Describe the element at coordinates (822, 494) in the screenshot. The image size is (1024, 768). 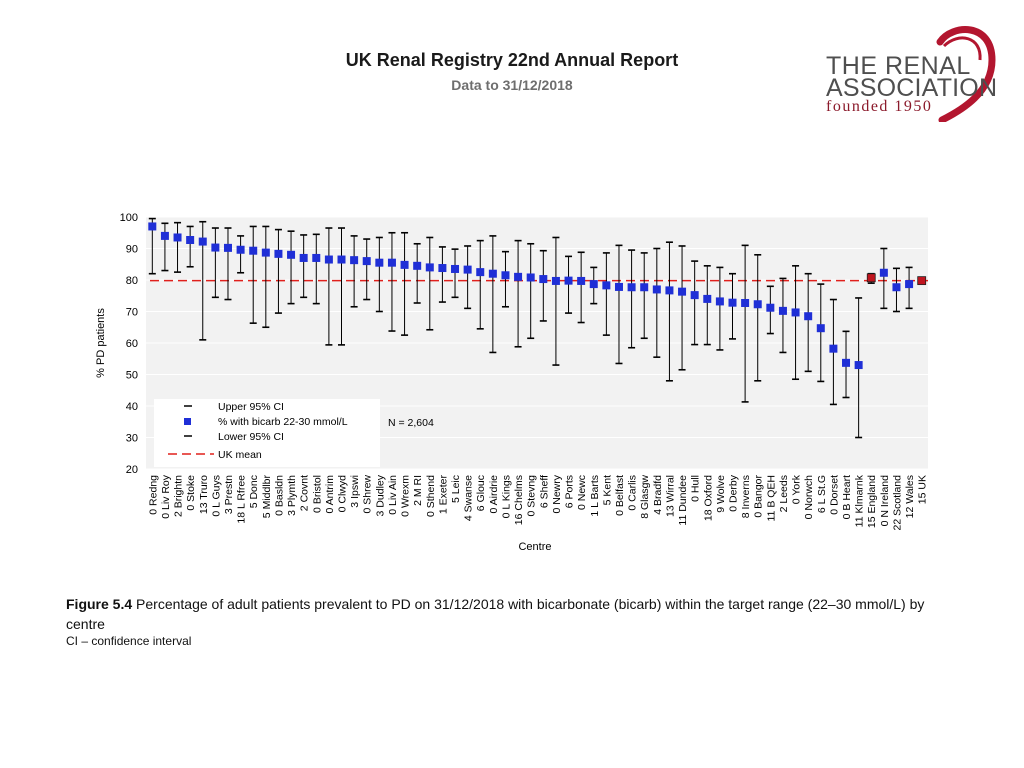
I see `x-tick-label: 6 L St.G` at that location.